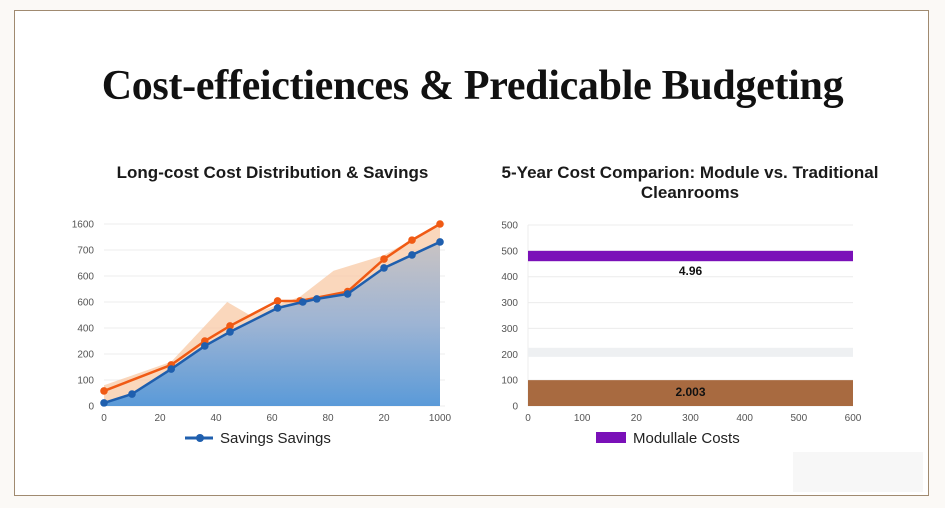  Describe the element at coordinates (611, 437) in the screenshot. I see `legend-swatch-icon` at that location.